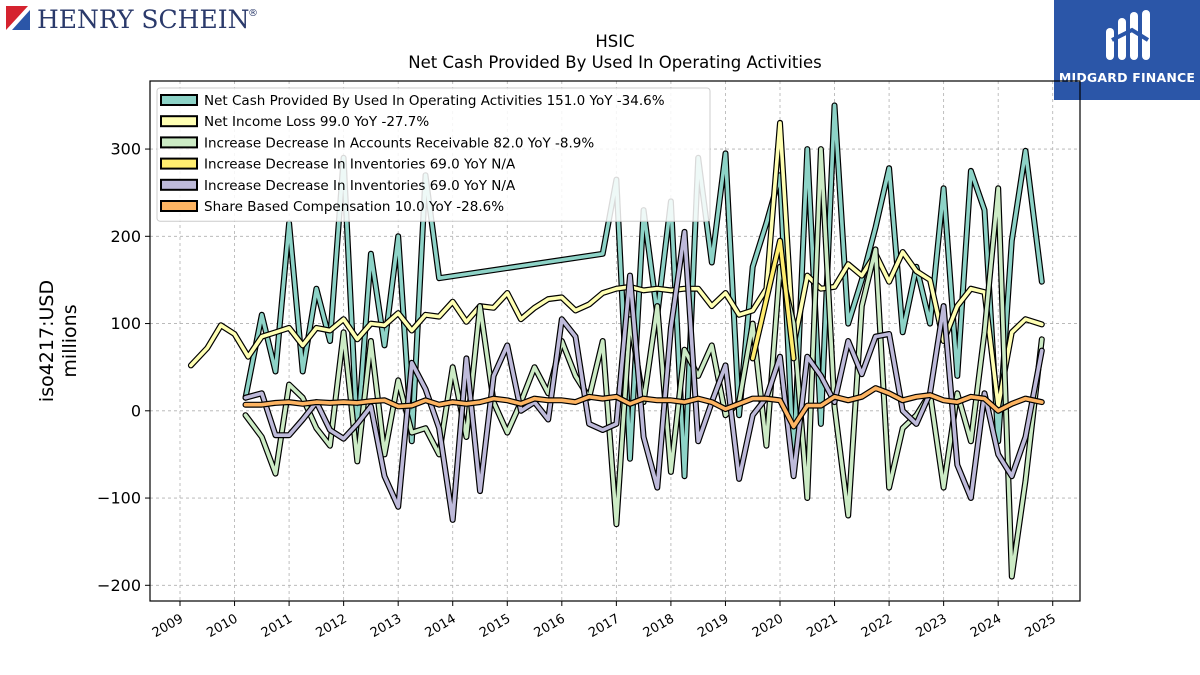  I want to click on y-tick-label: 200, so click(125, 236).